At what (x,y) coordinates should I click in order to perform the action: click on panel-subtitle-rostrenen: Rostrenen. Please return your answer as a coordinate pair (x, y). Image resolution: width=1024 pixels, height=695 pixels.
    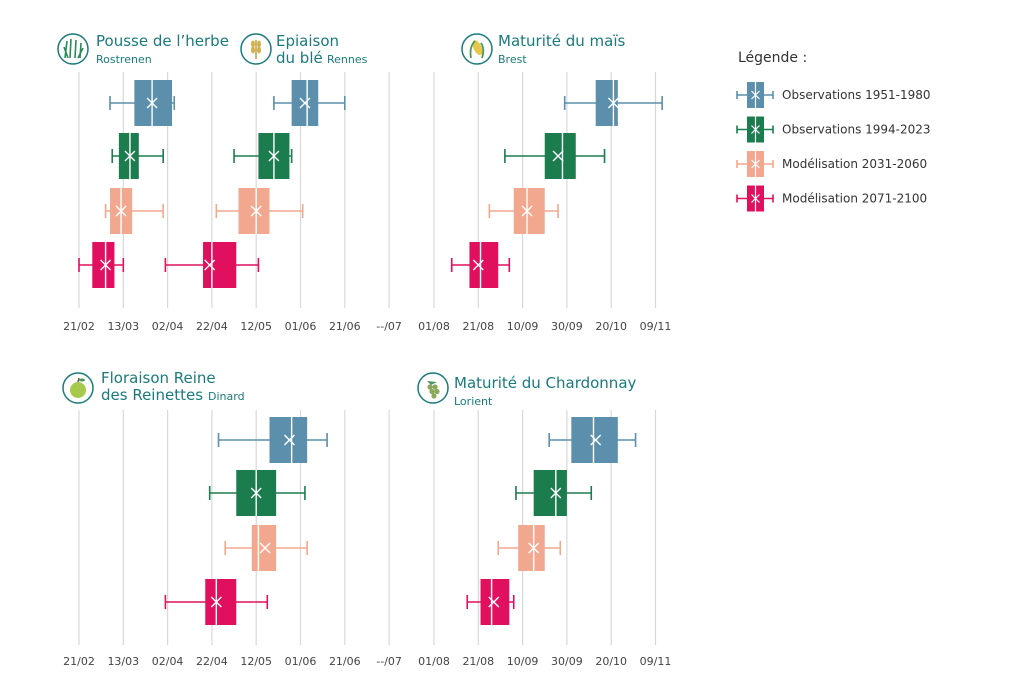
    Looking at the image, I should click on (124, 59).